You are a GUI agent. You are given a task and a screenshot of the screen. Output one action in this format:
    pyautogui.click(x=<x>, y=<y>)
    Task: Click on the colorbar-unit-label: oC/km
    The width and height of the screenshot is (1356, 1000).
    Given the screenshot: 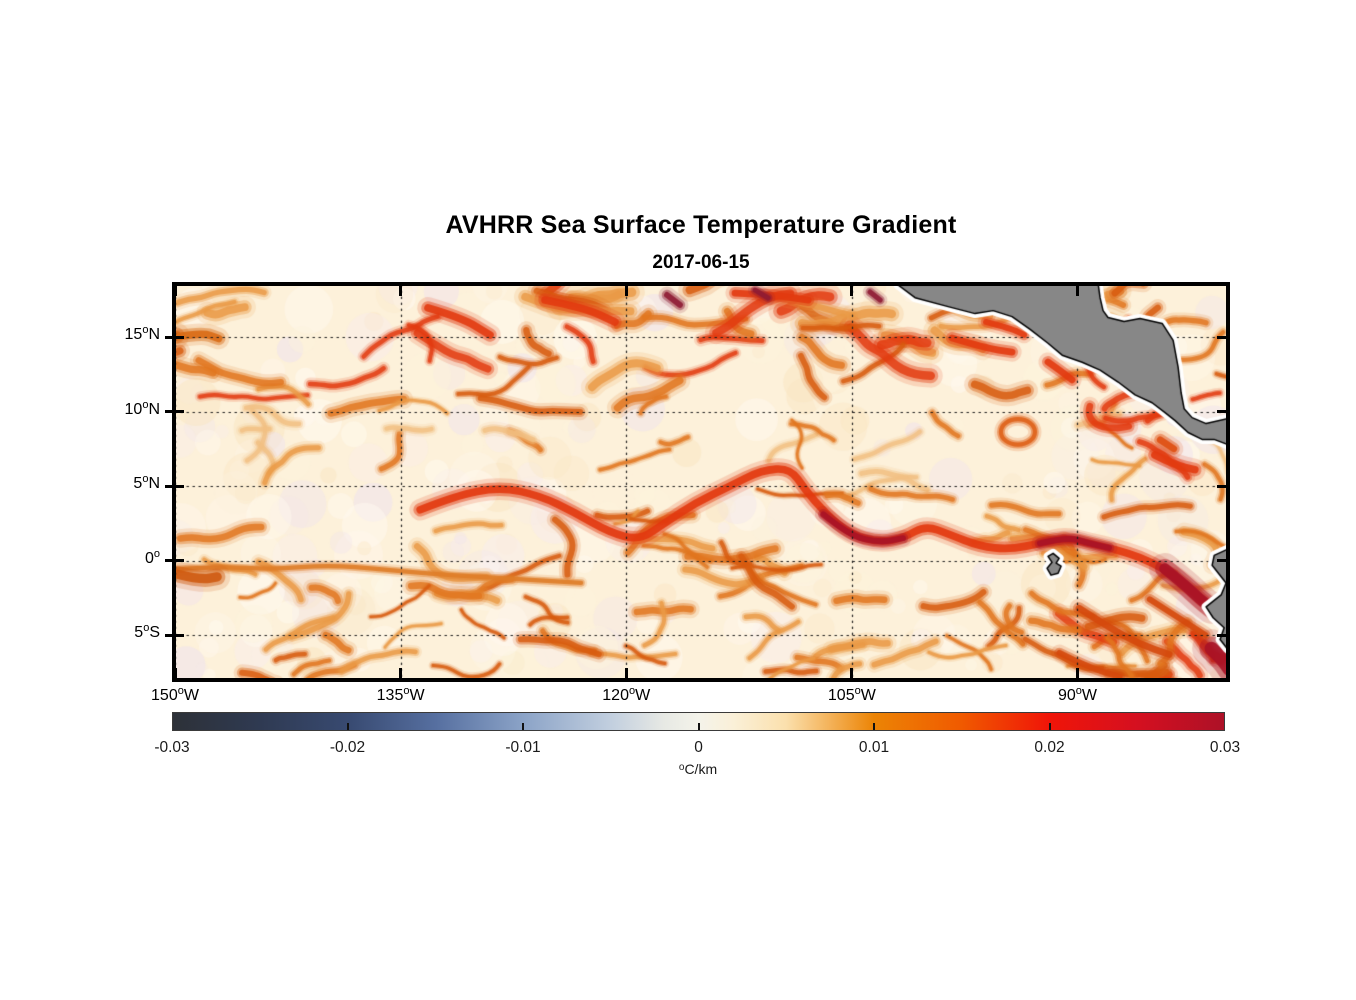 What is the action you would take?
    pyautogui.click(x=698, y=769)
    